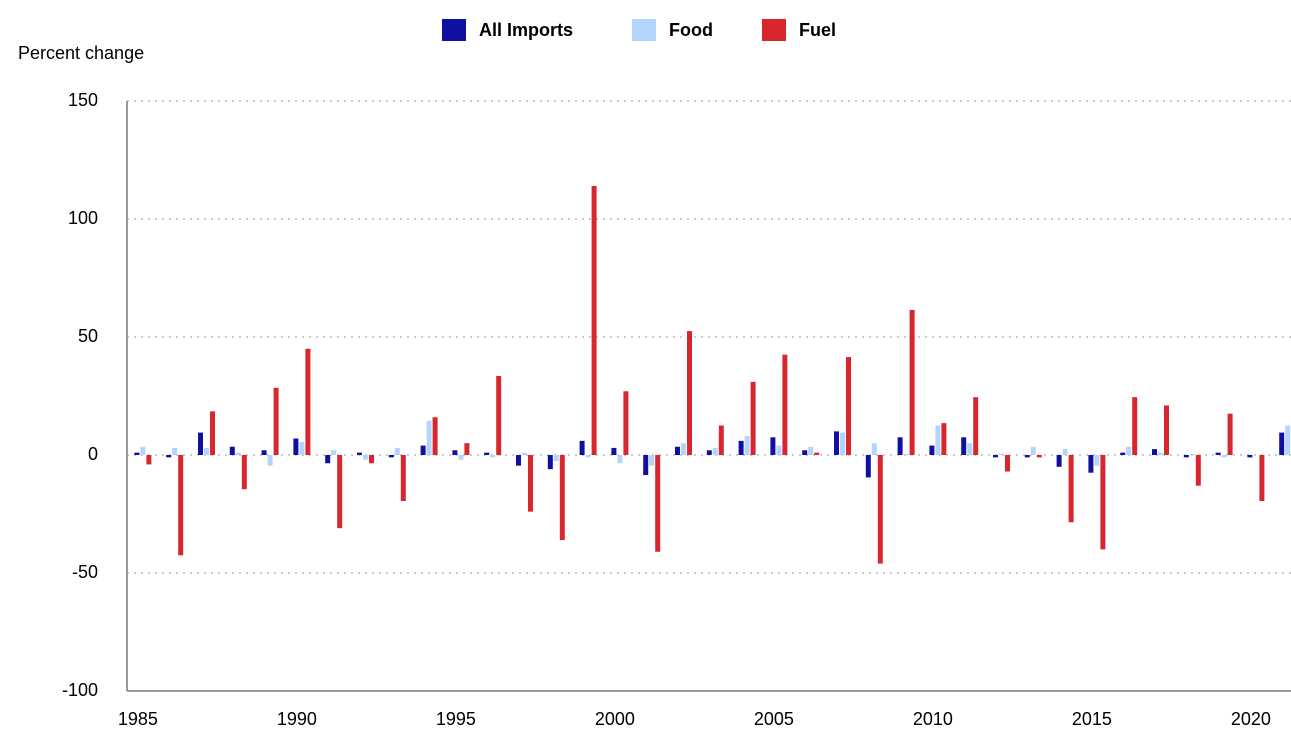 Image resolution: width=1291 pixels, height=733 pixels. What do you see at coordinates (85, 572) in the screenshot?
I see `y-tick-label: -50` at bounding box center [85, 572].